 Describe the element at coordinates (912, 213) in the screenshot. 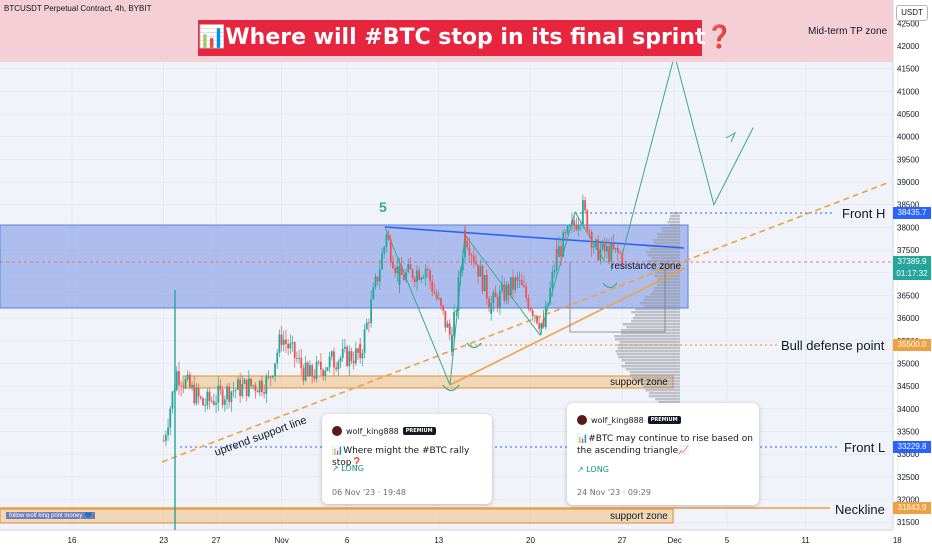

I see `front-h-price-tag: 38435.7` at that location.